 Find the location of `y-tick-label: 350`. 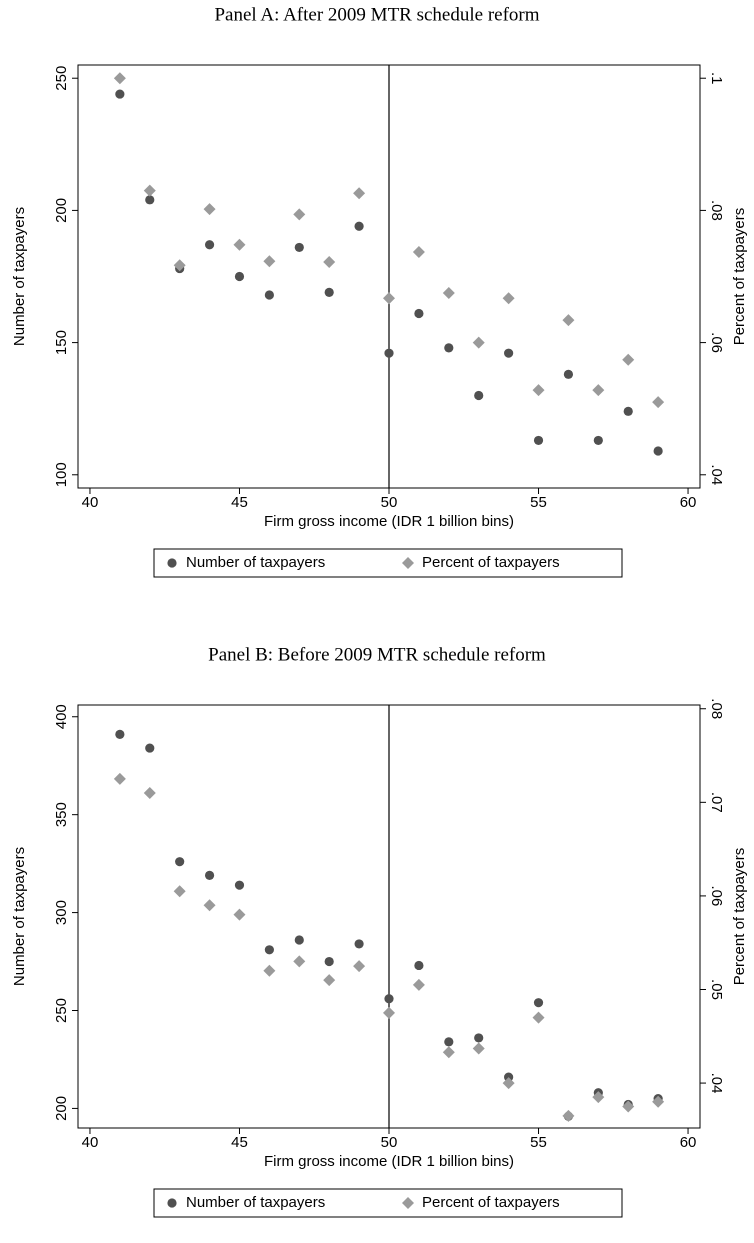

y-tick-label: 350 is located at coordinates (61, 814).